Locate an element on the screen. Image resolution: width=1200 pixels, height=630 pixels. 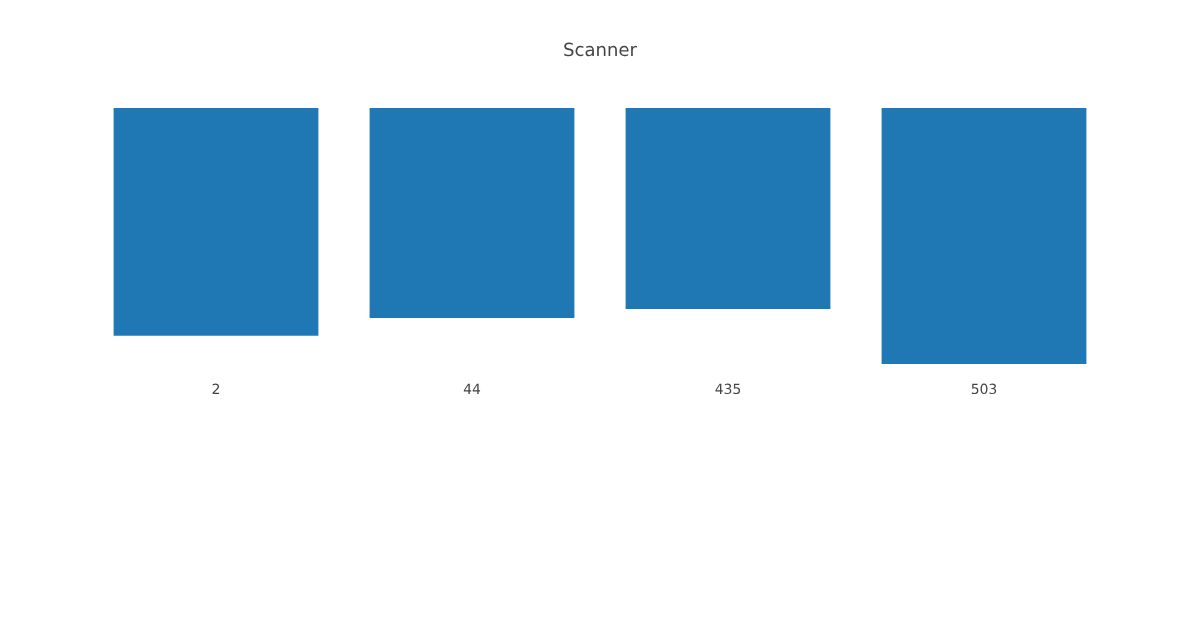
x-tick-label: 2 is located at coordinates (216, 388).